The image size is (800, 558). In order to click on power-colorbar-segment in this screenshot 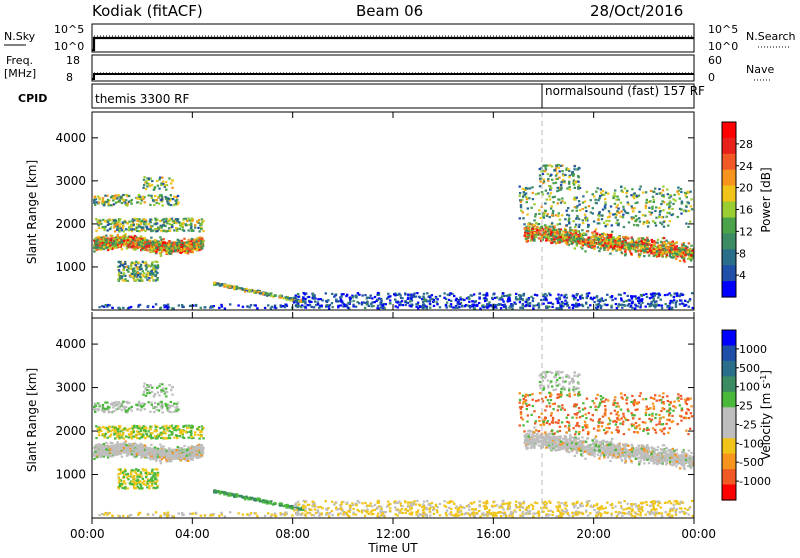, I will do `click(729, 226)`.